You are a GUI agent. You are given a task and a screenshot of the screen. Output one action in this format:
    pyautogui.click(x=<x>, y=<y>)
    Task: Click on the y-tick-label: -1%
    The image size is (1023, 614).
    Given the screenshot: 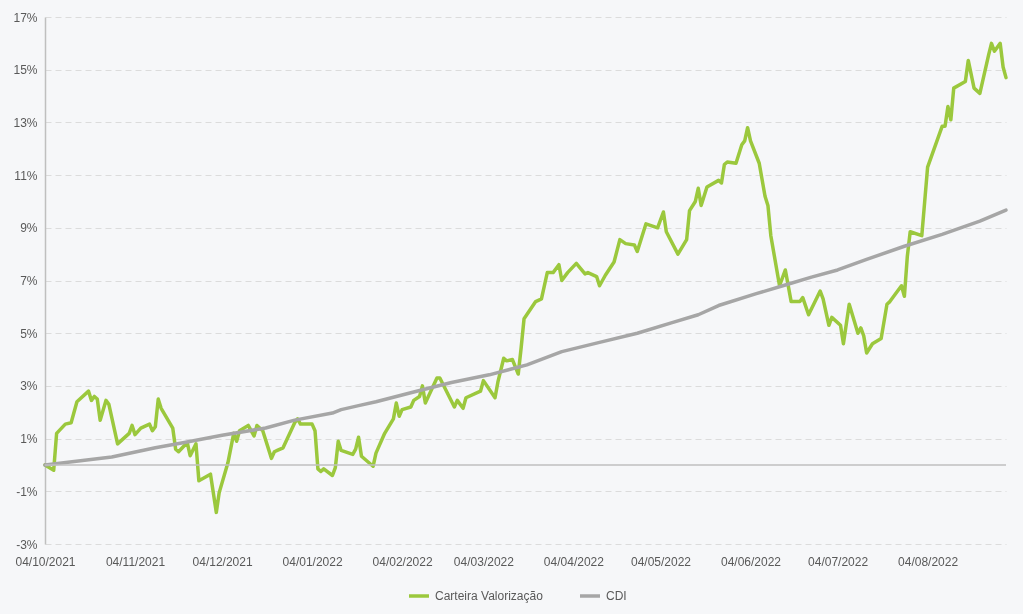 What is the action you would take?
    pyautogui.click(x=27, y=491)
    